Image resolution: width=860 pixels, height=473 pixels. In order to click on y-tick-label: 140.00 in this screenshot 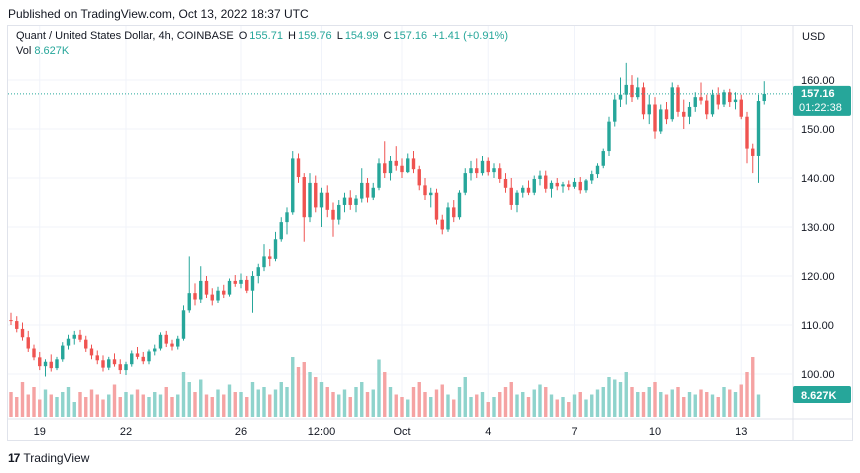, I will do `click(818, 179)`.